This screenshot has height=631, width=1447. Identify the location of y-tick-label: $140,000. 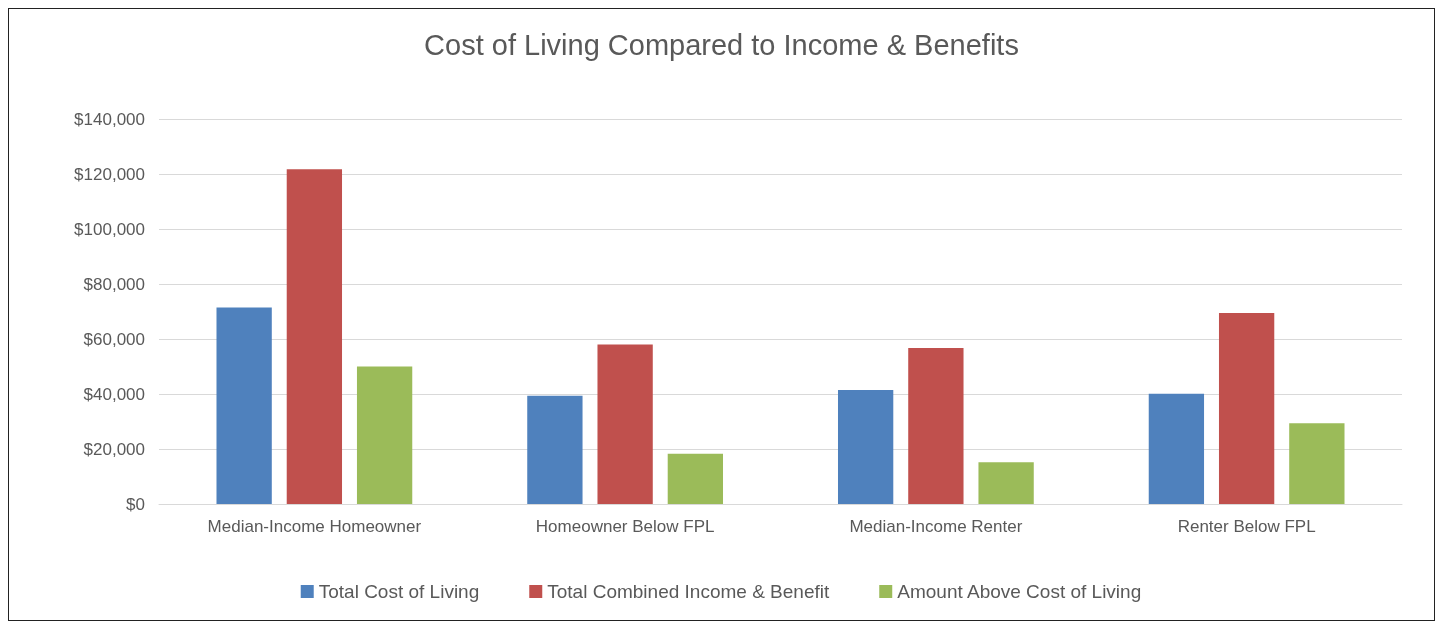
(109, 119).